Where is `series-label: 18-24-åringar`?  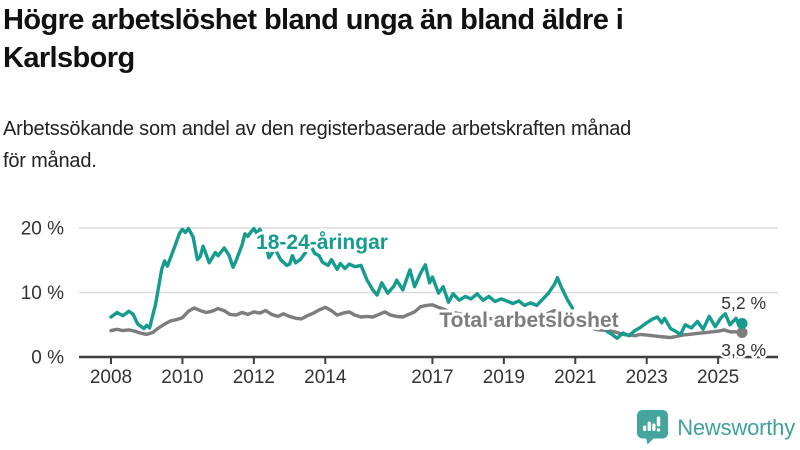 series-label: 18-24-åringar is located at coordinates (322, 242).